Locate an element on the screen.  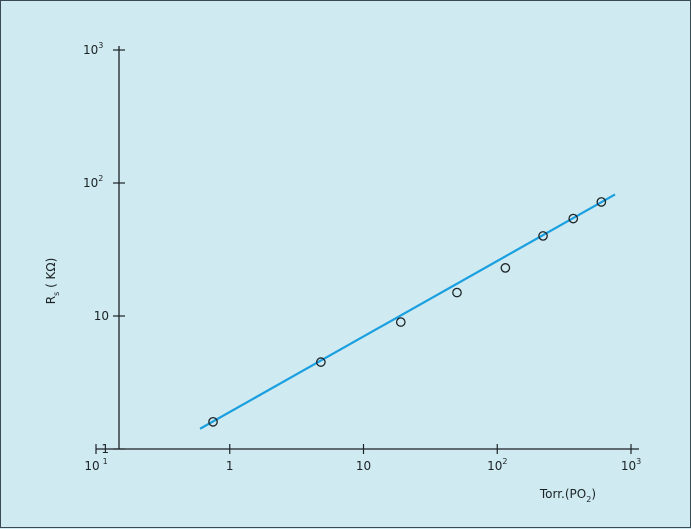
y-tick-label-3: 10³ is located at coordinates (93, 49).